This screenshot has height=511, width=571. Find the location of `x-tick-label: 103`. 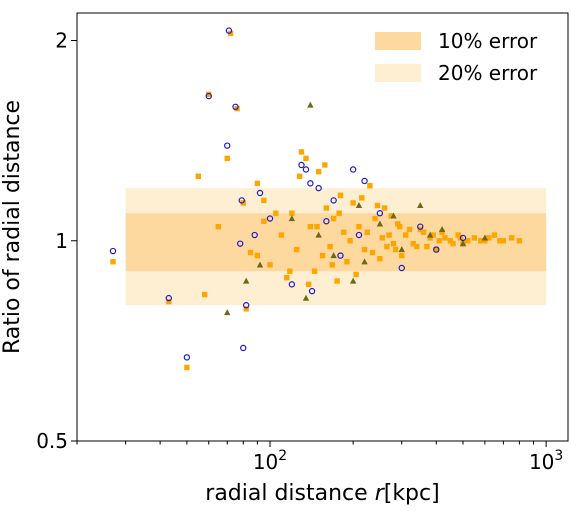

x-tick-label: 103 is located at coordinates (546, 461).